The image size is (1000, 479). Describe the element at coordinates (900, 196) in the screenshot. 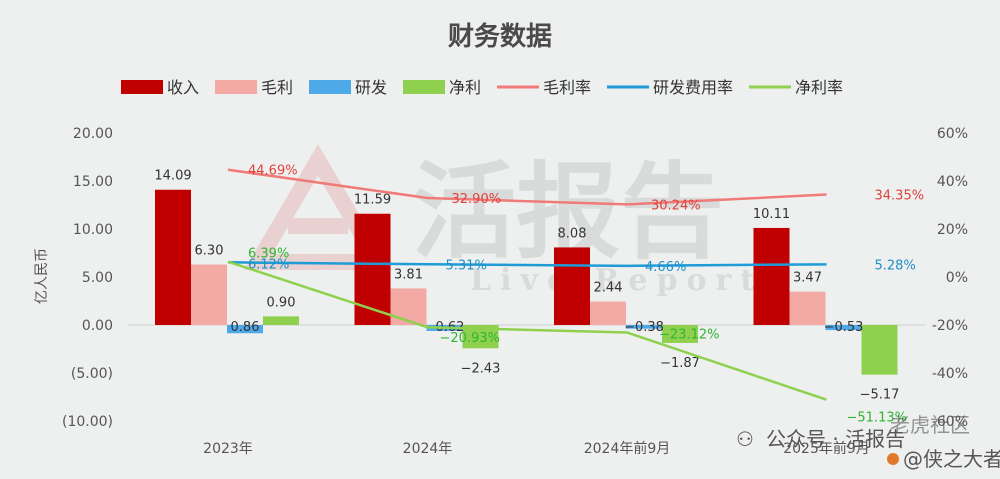

I see `line-label-毛利率-3: 34.35%` at that location.